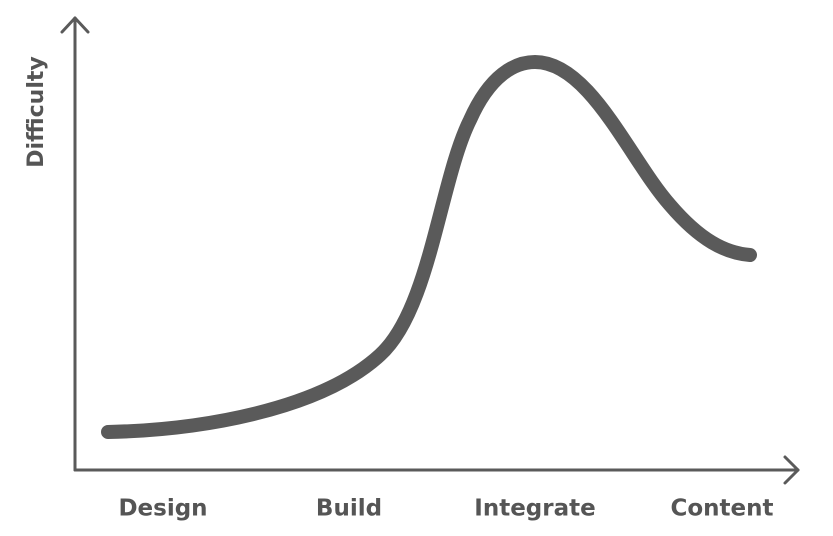  Describe the element at coordinates (721, 509) in the screenshot. I see `stage-label: Content` at that location.